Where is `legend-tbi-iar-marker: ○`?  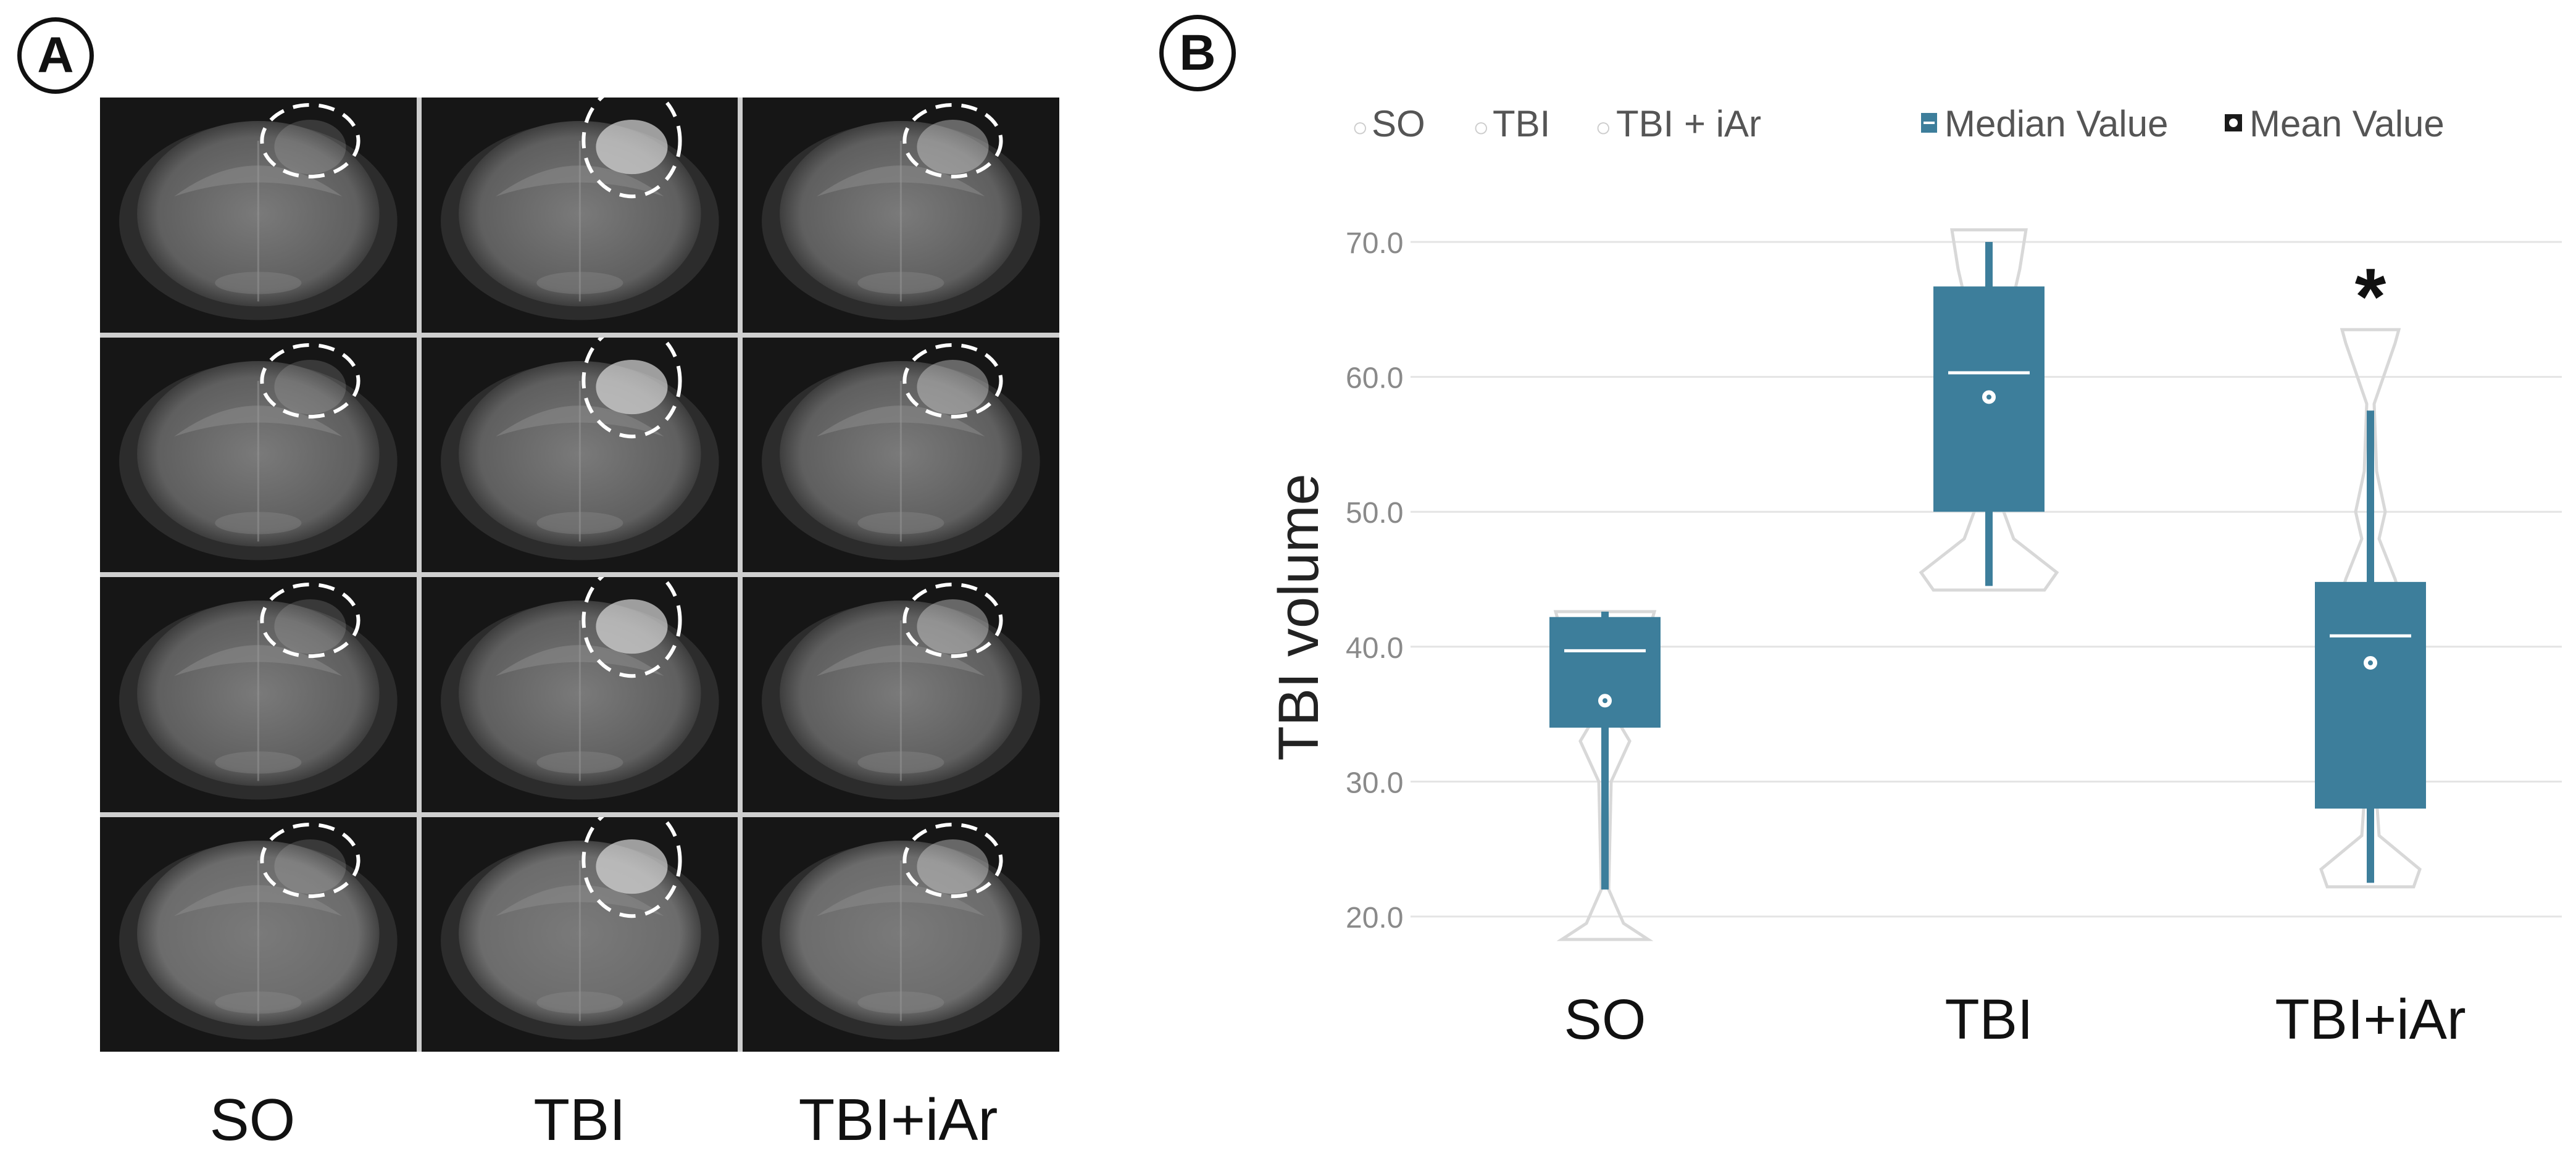 legend-tbi-iar-marker: ○ is located at coordinates (1603, 127).